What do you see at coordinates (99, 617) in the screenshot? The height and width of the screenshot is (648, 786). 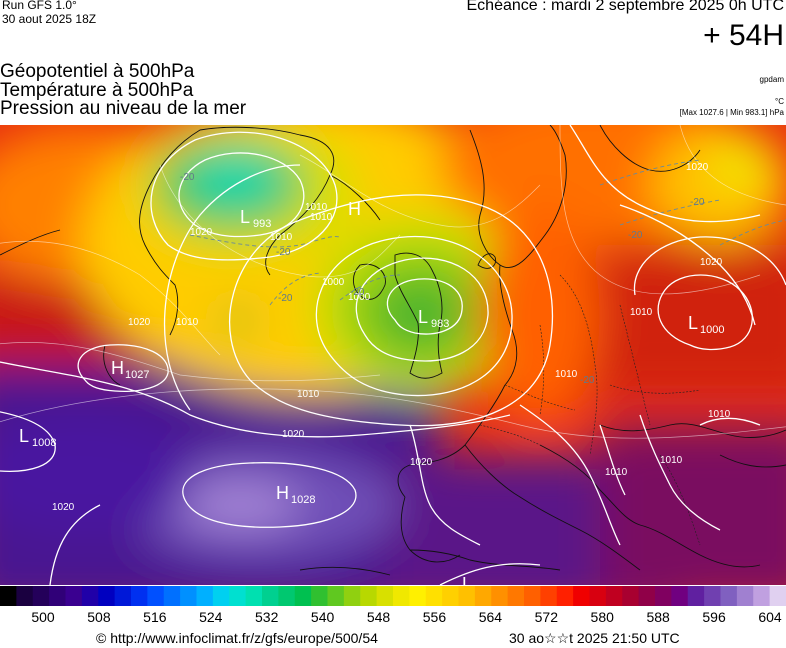 I see `colorbar-tick-label: 508` at bounding box center [99, 617].